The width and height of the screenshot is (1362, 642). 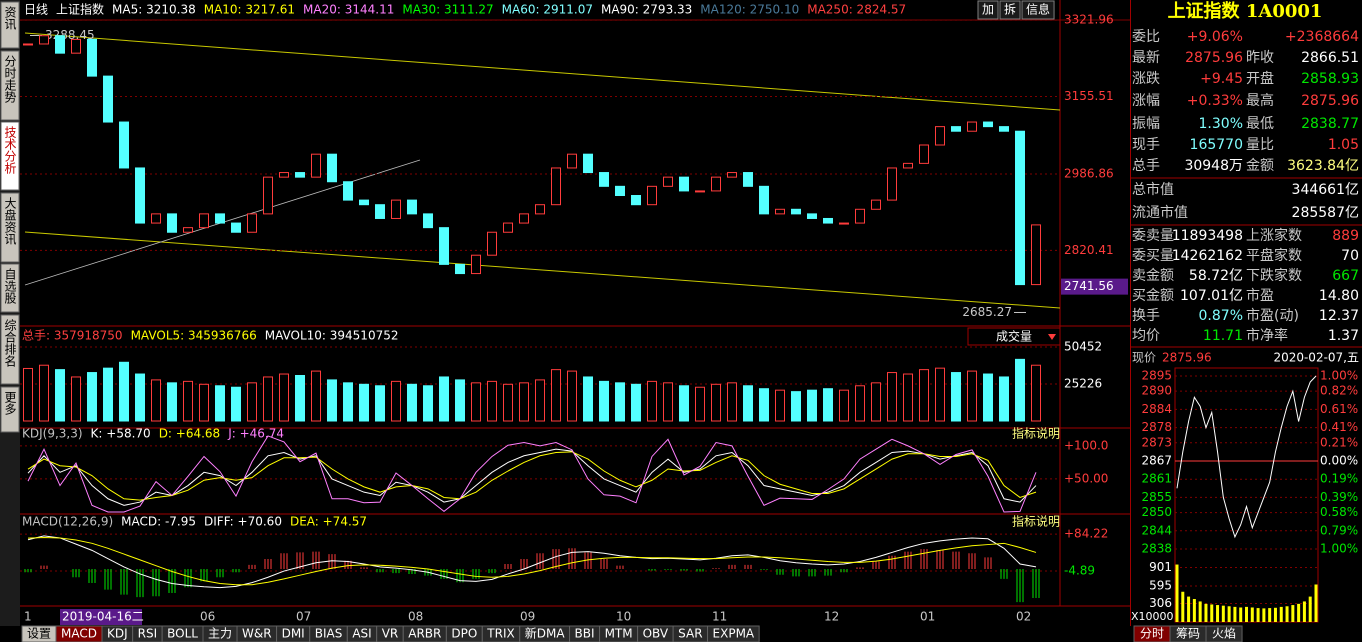 I want to click on indicator-selector: 成交量, so click(x=1014, y=336).